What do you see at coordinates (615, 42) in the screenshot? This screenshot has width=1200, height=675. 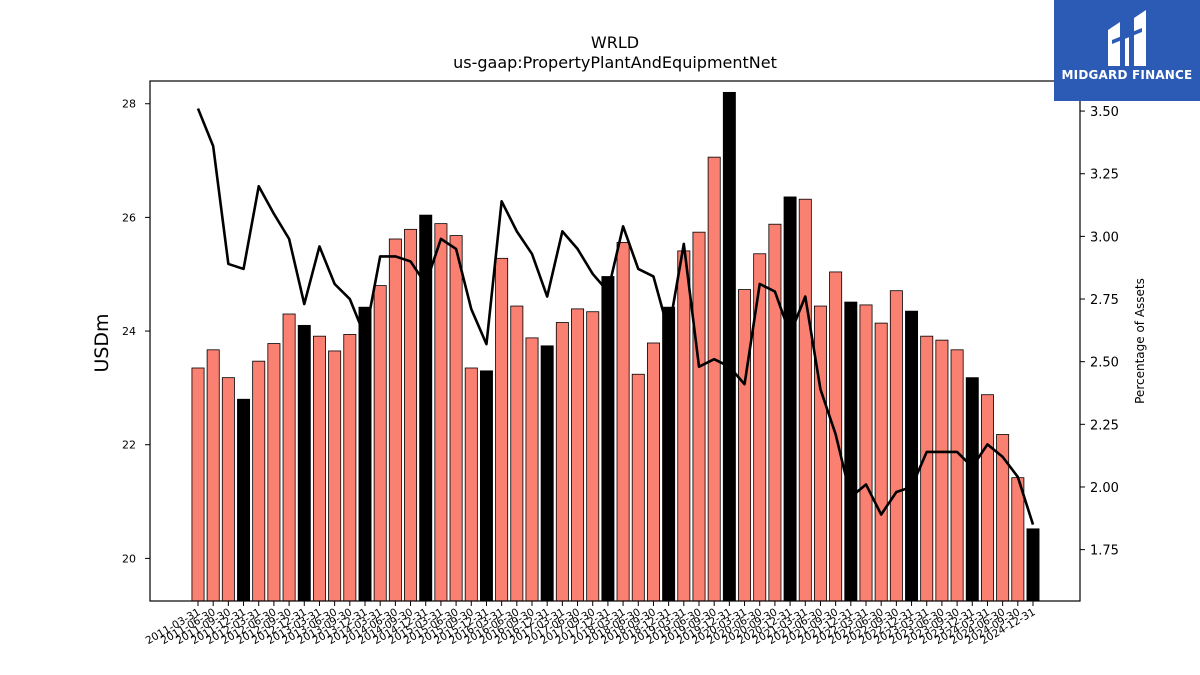 I see `chart-title: WRLD` at bounding box center [615, 42].